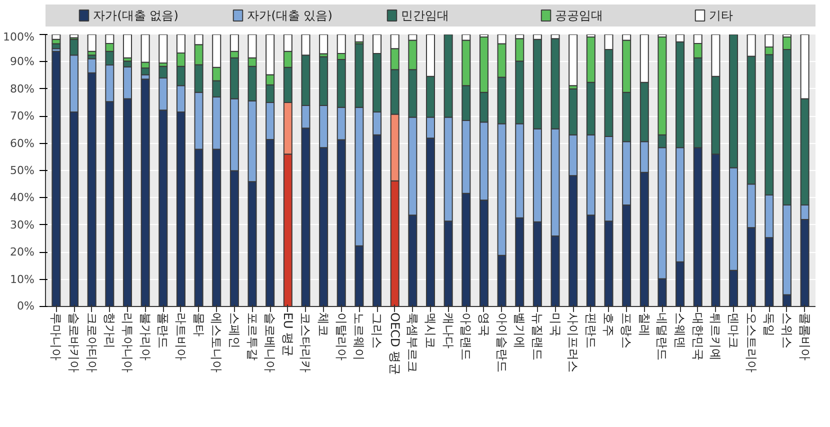 This screenshot has width=830, height=427. What do you see at coordinates (662, 336) in the screenshot?
I see `x-tick-label: 네덜란드` at bounding box center [662, 336].